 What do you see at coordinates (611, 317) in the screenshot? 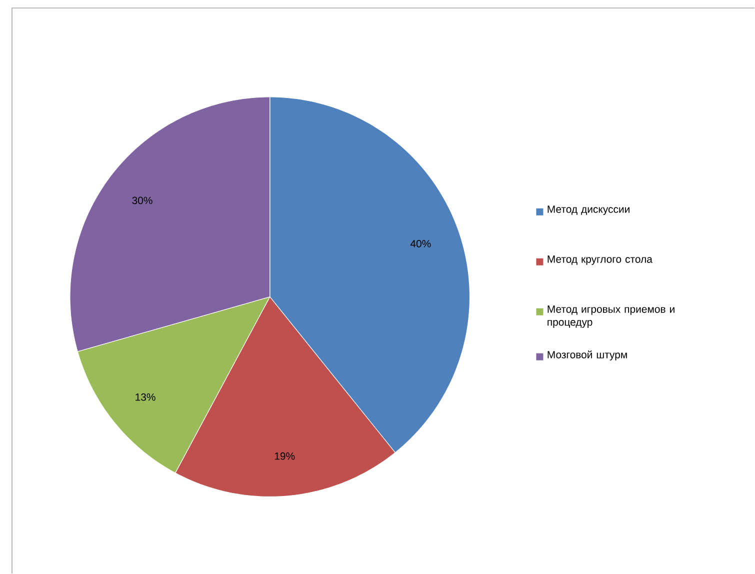
I see `legend-label: Метод игровых приемов и процедур` at bounding box center [611, 317].